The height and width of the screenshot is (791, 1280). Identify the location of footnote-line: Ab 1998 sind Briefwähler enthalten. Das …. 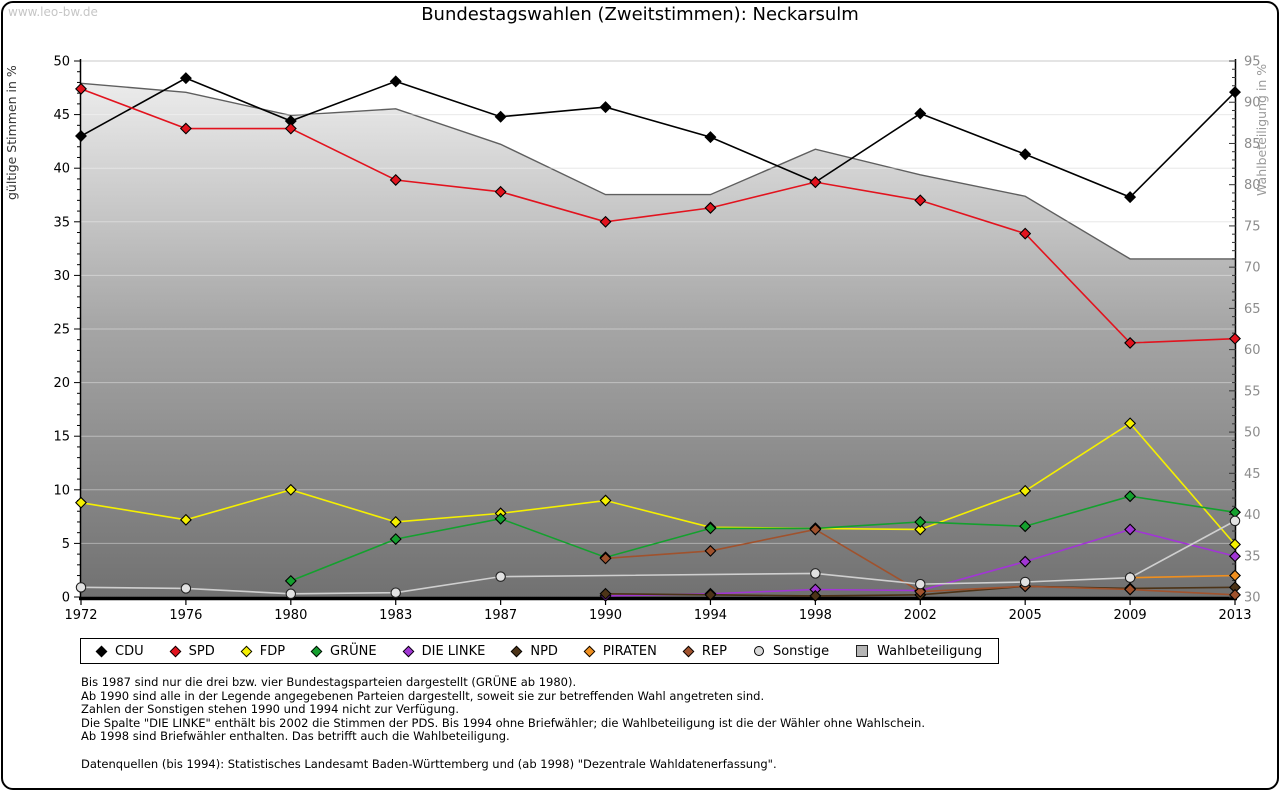
(295, 736).